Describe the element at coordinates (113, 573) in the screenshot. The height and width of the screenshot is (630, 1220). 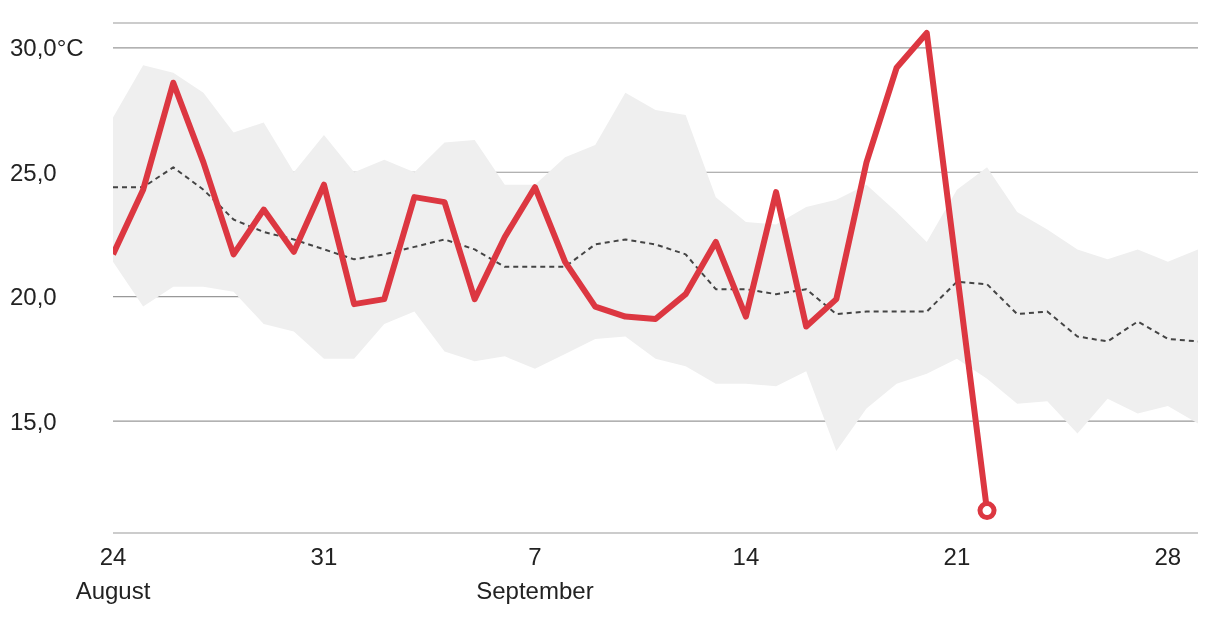
I see `x-tick-label: 24 August` at that location.